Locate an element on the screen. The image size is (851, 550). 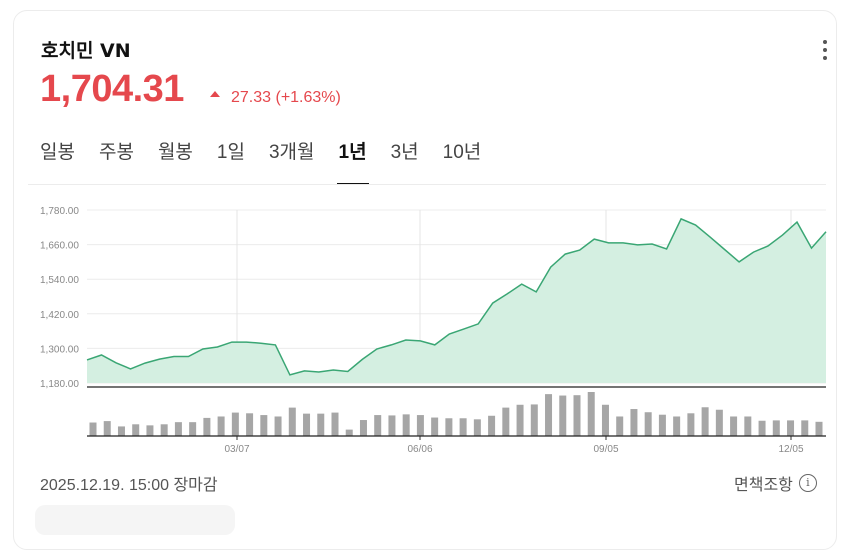
y-tick-label: 1,180.00 is located at coordinates (59, 384).